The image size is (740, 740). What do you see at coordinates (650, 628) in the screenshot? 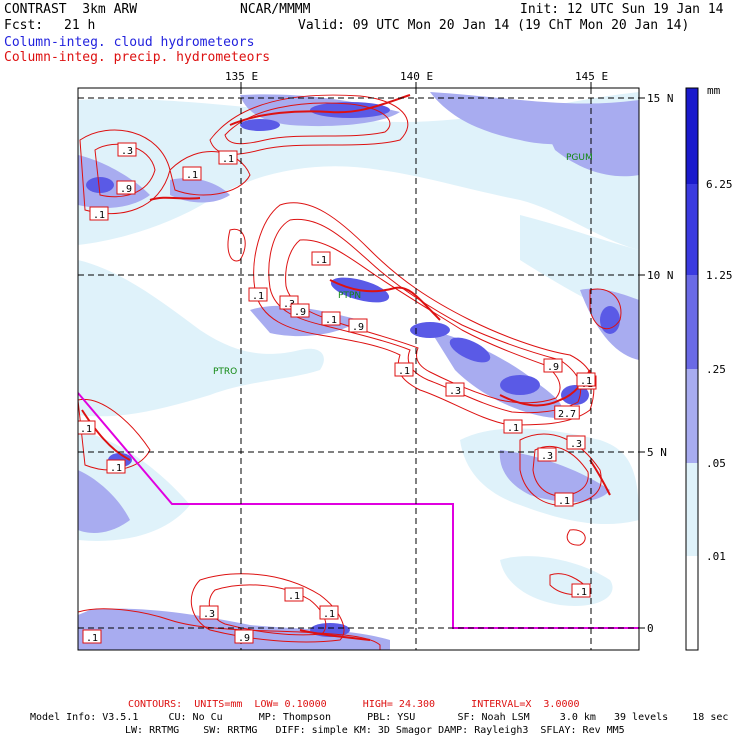
I see `lat-label-0: 0` at bounding box center [650, 628].